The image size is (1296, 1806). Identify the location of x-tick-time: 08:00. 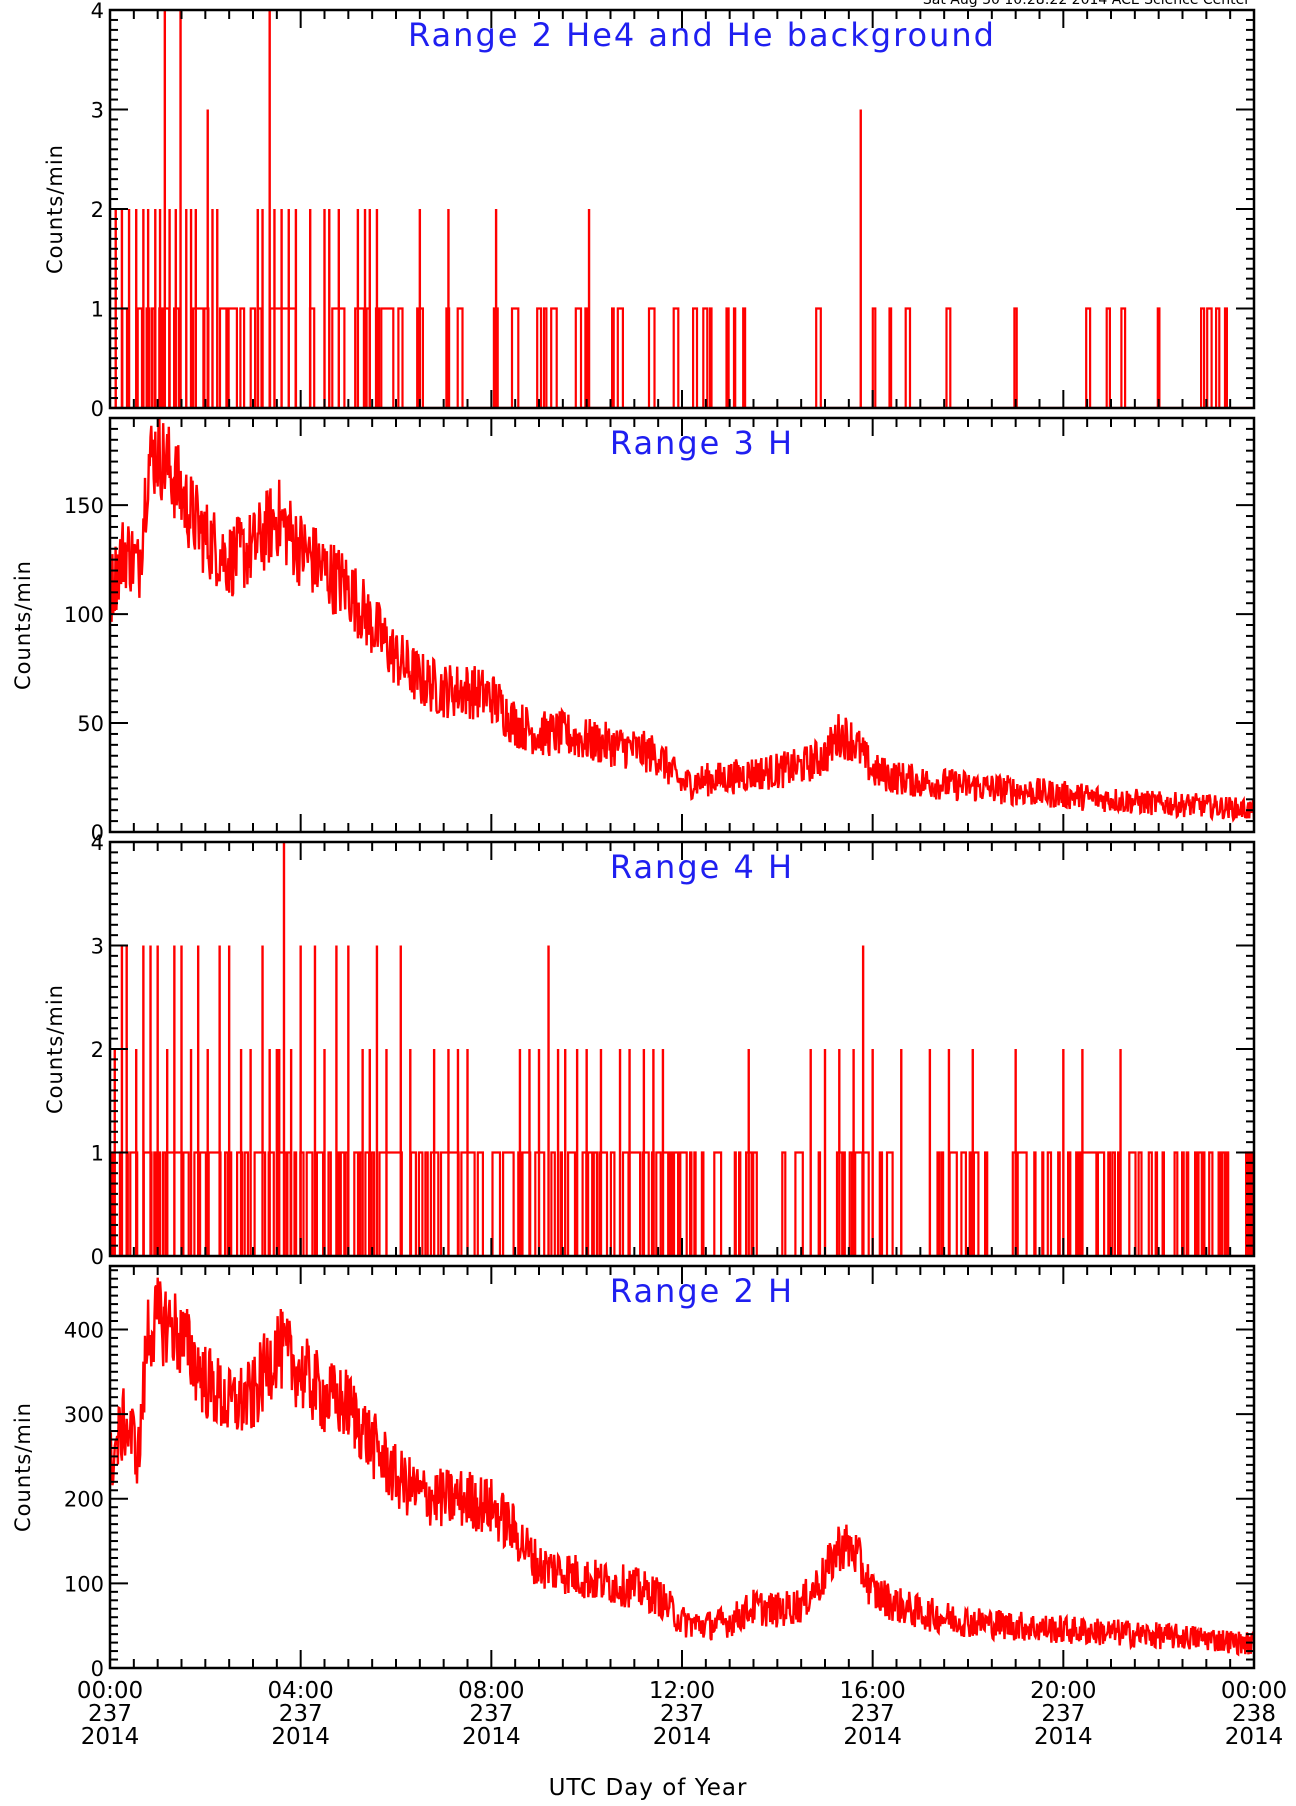
(491, 1691).